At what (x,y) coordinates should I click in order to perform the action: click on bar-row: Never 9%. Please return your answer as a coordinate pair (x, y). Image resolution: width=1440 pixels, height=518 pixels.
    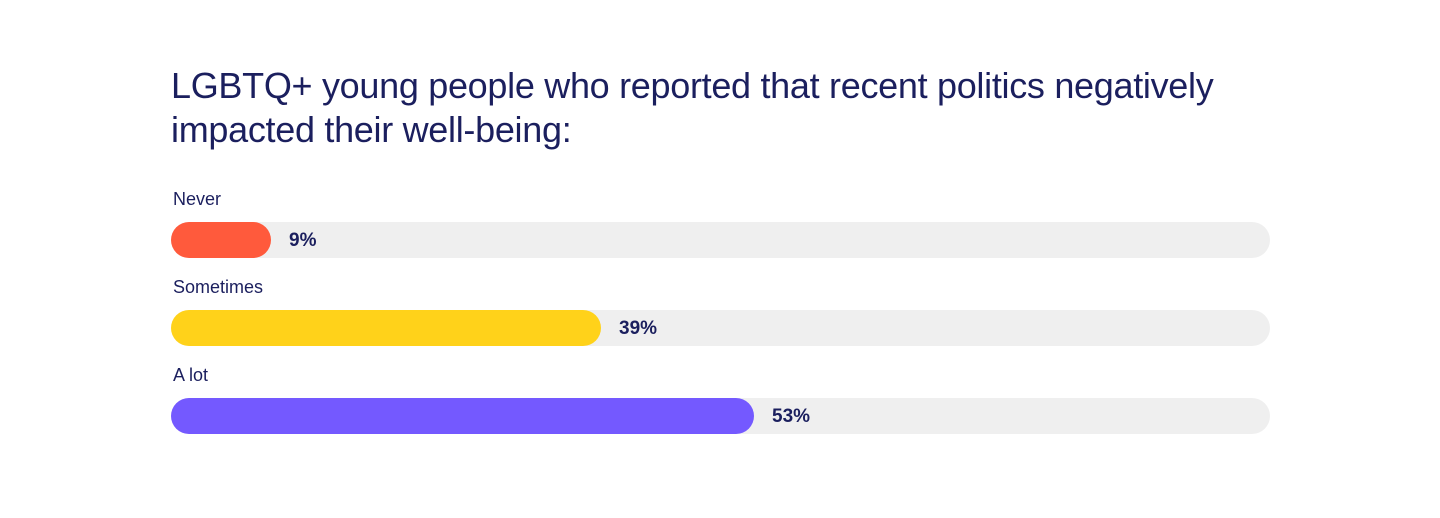
    Looking at the image, I should click on (720, 232).